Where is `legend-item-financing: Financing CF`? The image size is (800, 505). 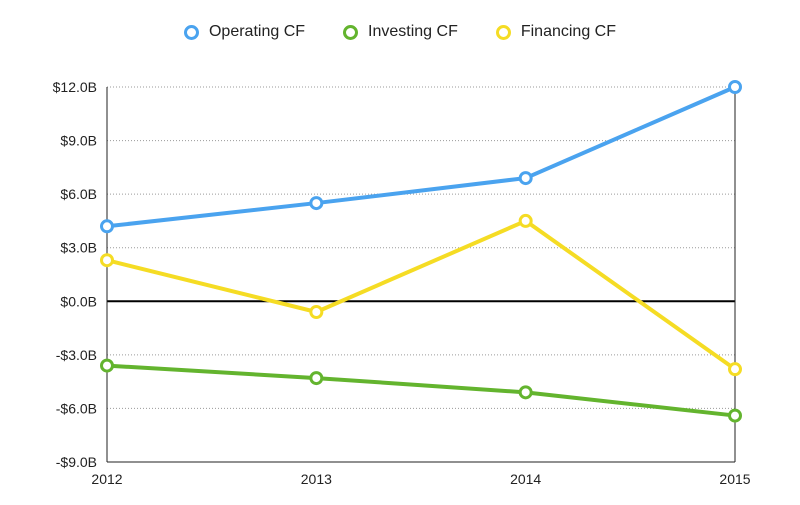
legend-item-financing: Financing CF is located at coordinates (555, 32).